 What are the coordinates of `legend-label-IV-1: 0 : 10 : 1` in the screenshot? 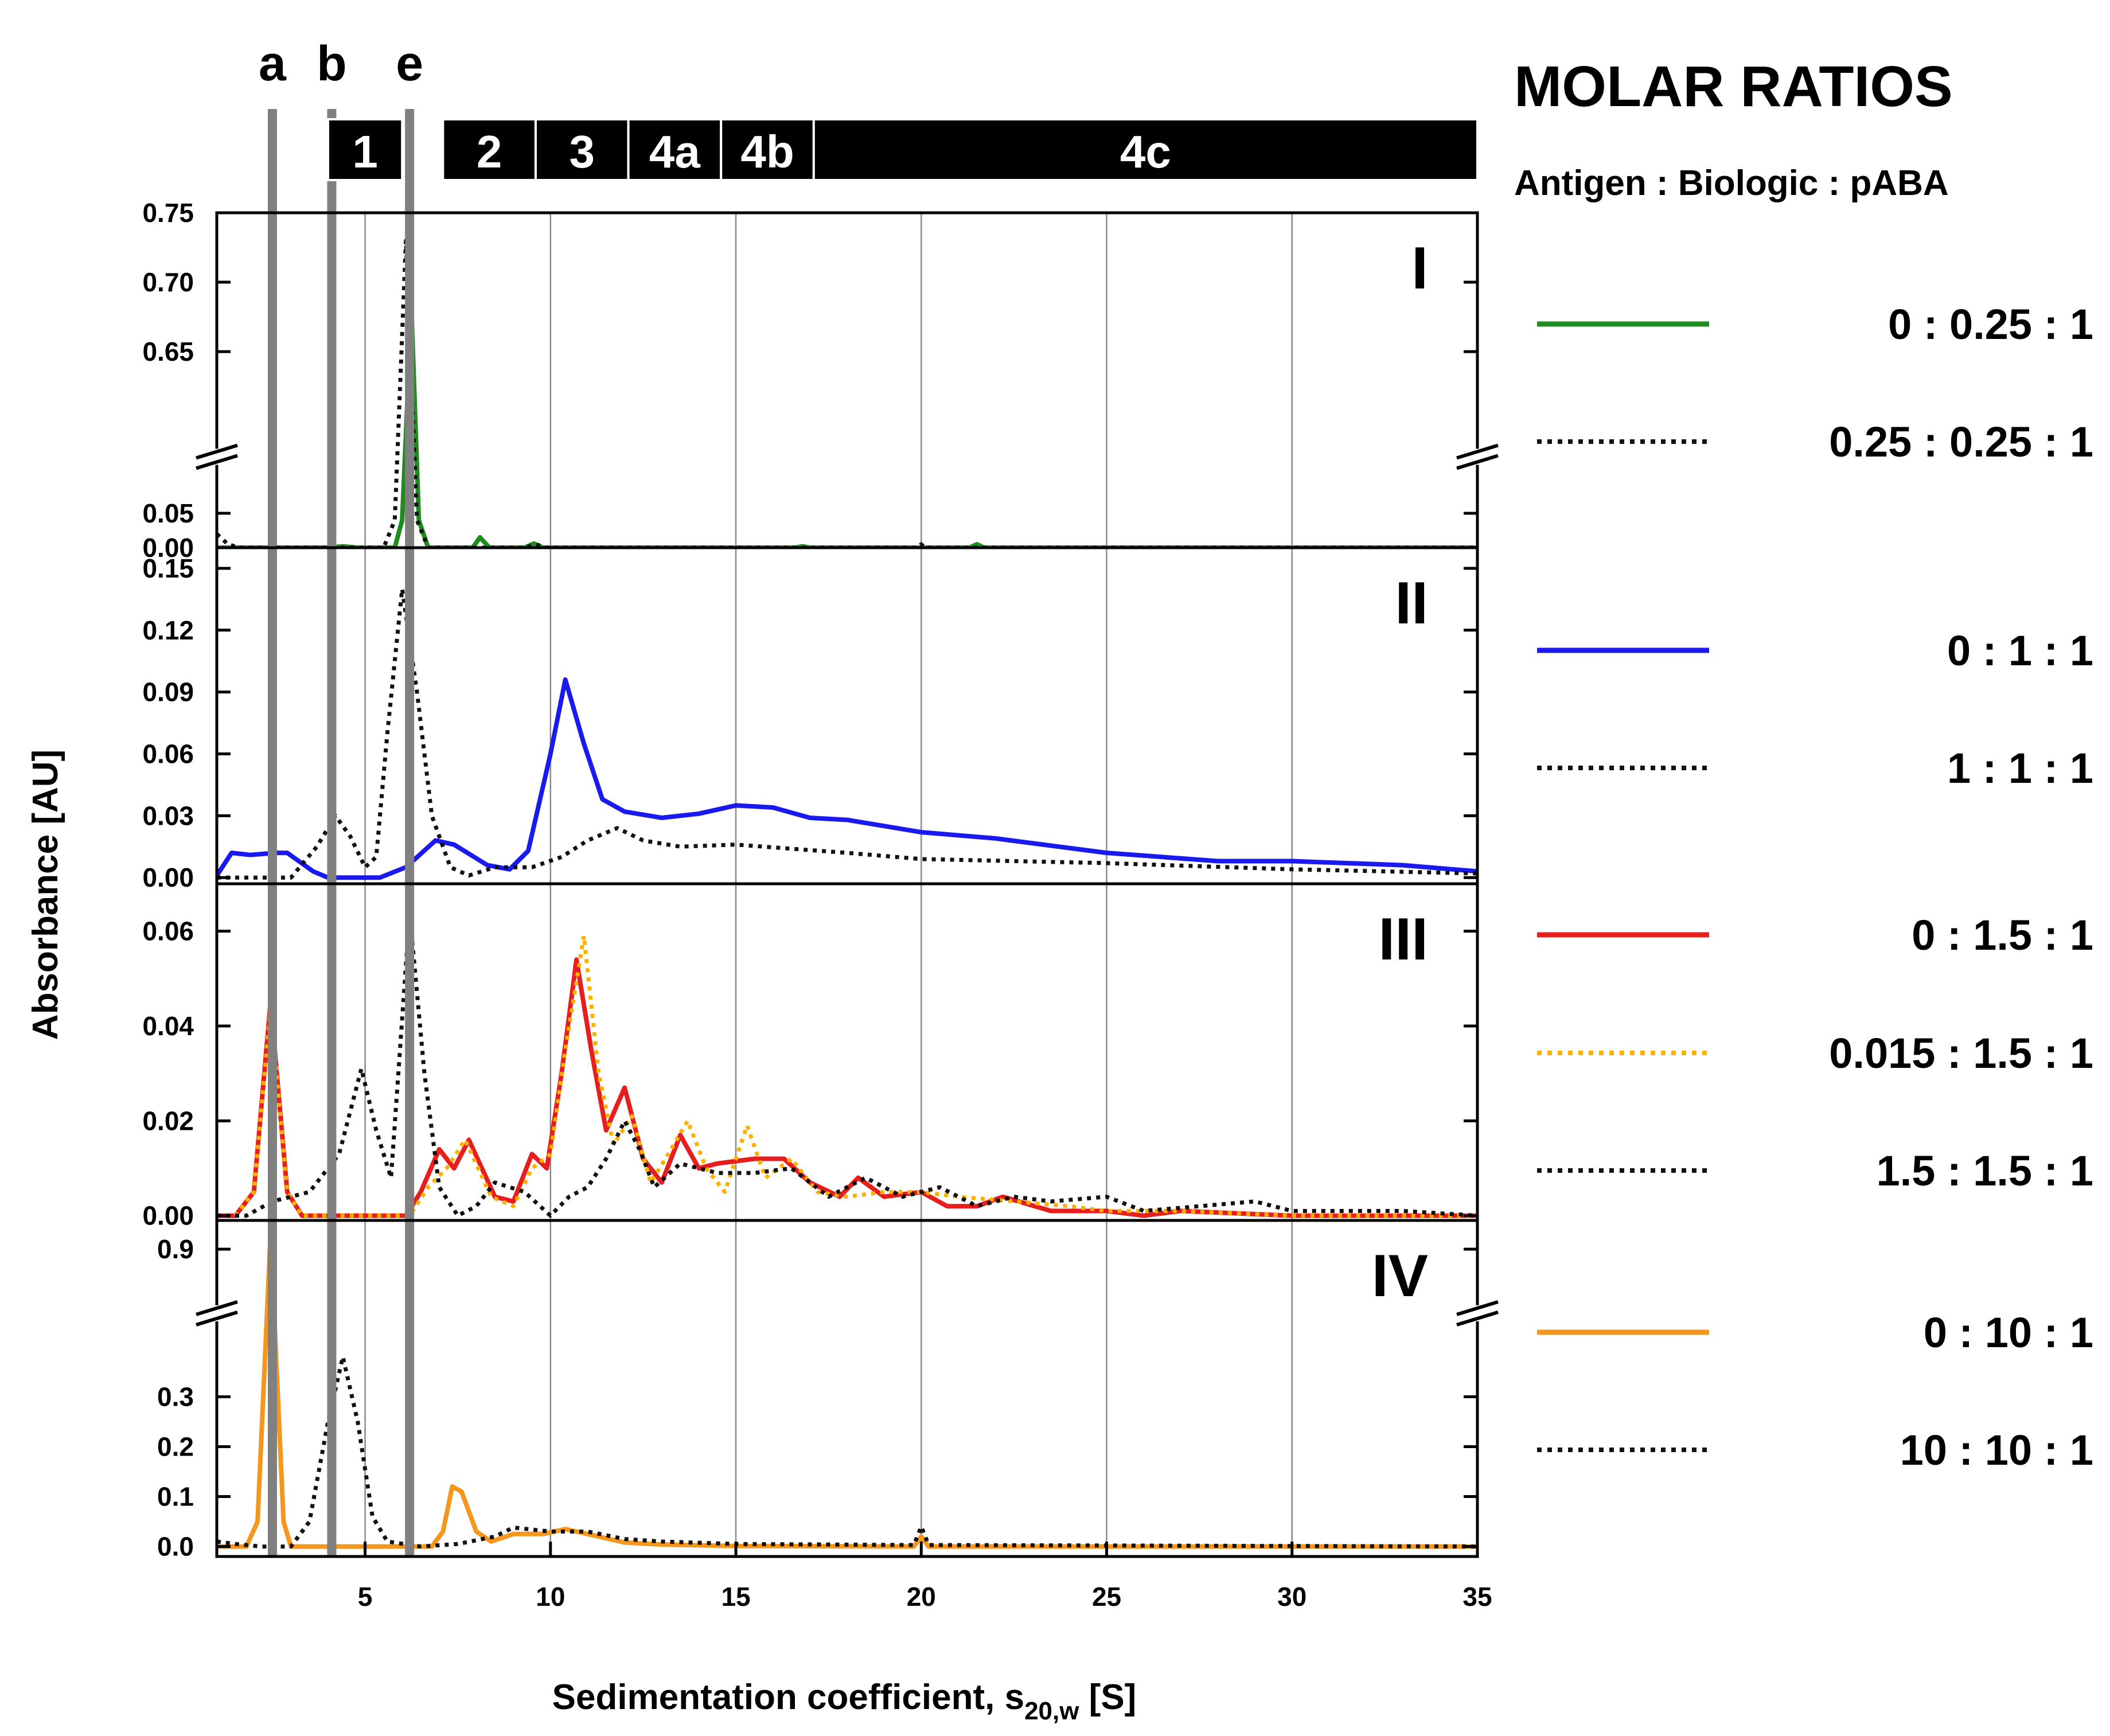 It's located at (2008, 1332).